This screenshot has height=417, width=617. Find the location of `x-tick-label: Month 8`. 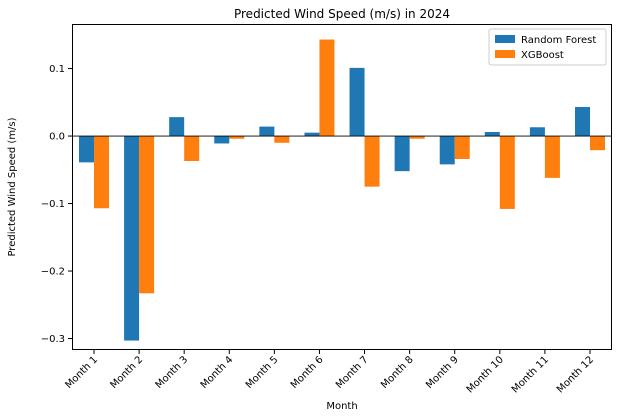

x-tick-label: Month 8 is located at coordinates (397, 372).